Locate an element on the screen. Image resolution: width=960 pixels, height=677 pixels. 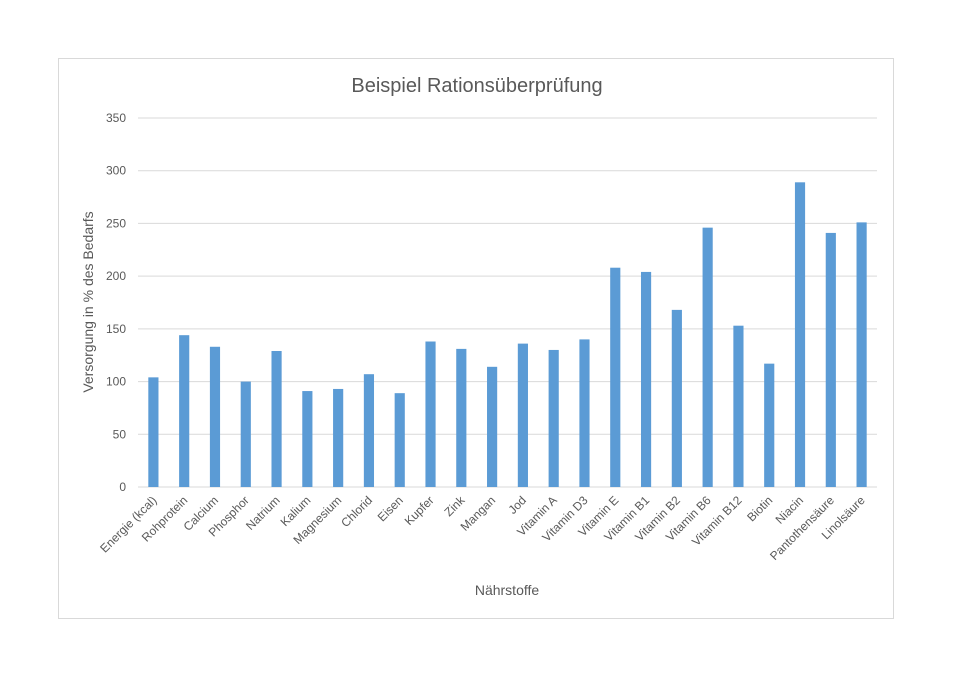
y-tick-label: 100 is located at coordinates (116, 382).